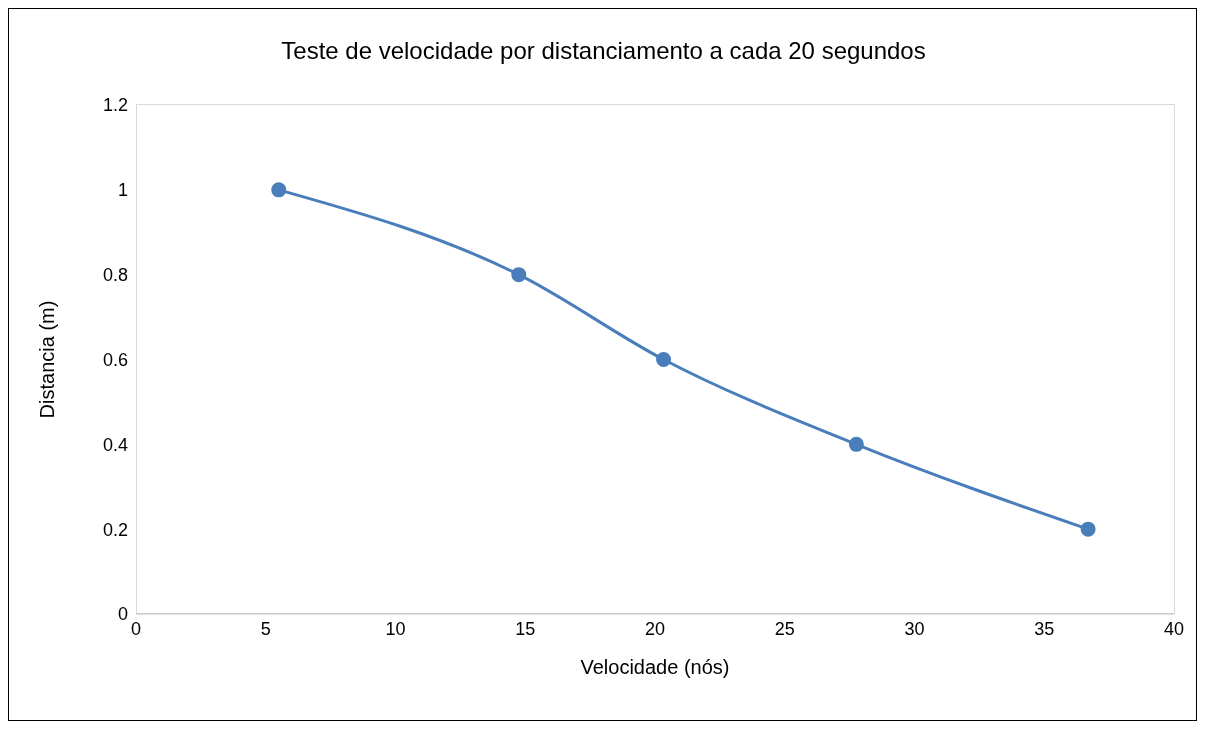 The width and height of the screenshot is (1205, 729). What do you see at coordinates (265, 628) in the screenshot?
I see `x-tick-label: 5` at bounding box center [265, 628].